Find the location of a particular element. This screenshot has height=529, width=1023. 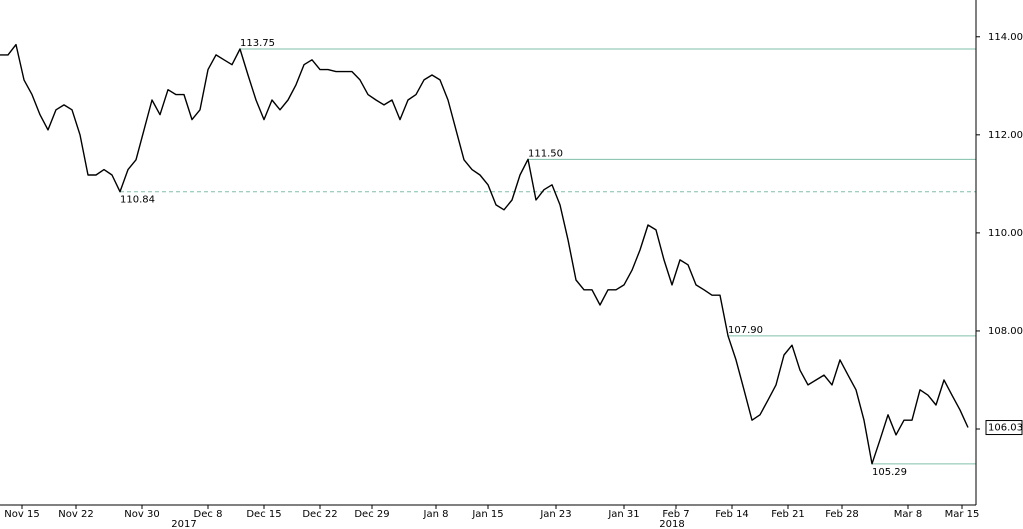

x-tick-label: Feb 7 is located at coordinates (675, 514).